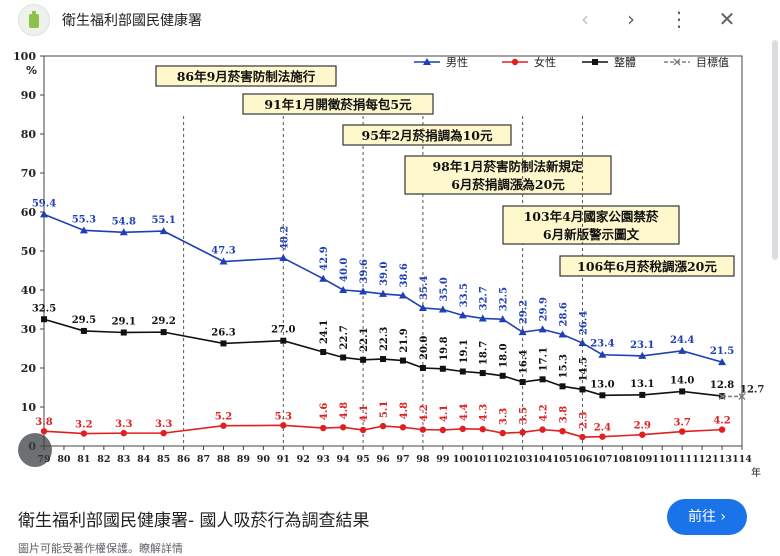 This screenshot has width=780, height=556. I want to click on y-tick-label: 10, so click(29, 407).